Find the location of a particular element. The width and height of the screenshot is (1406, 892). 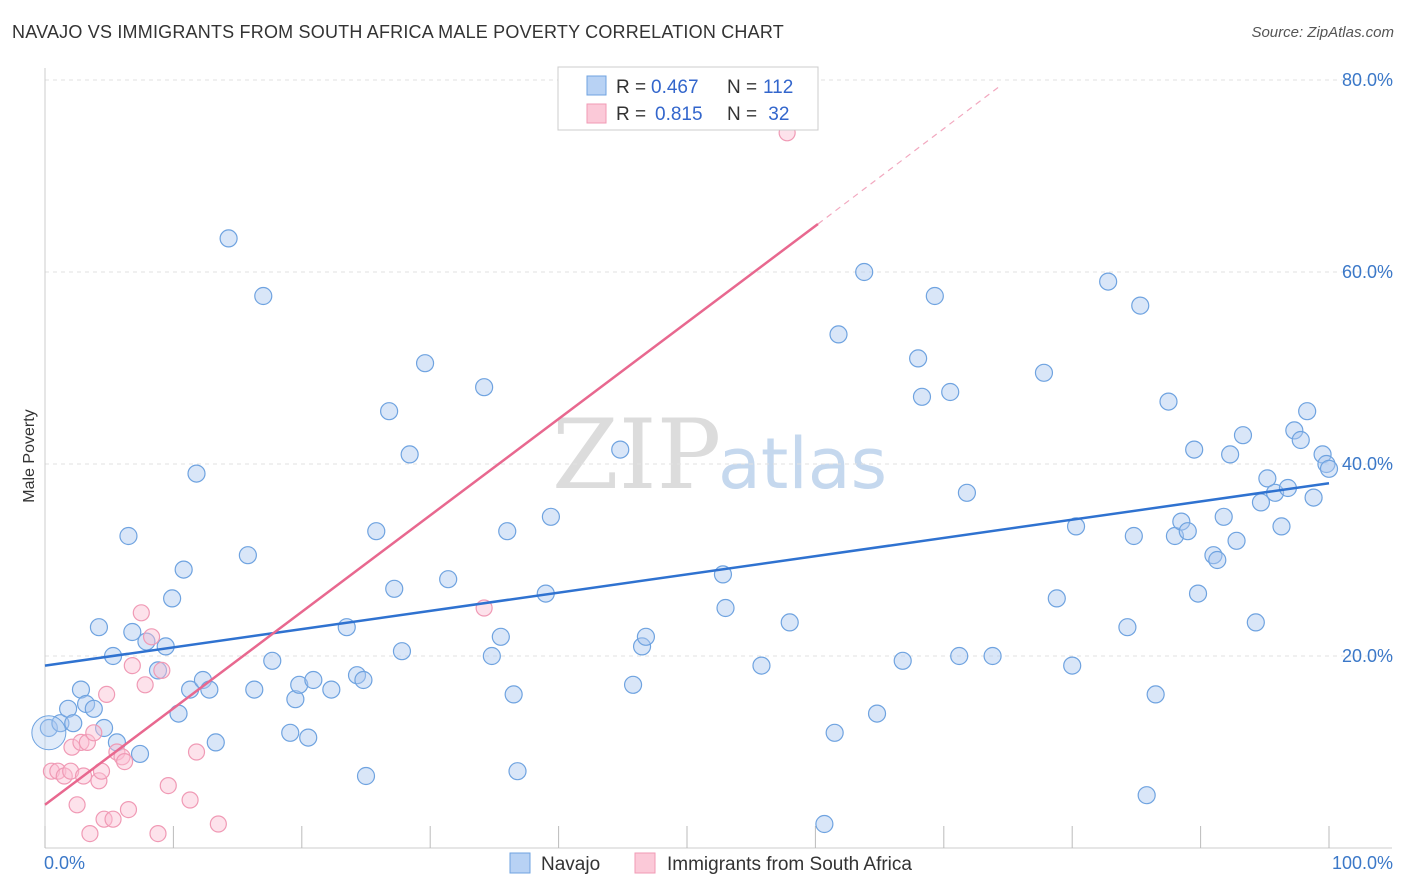

legend-bottom: Navajo Immigrants from South Africa is located at coordinates (710, 863).